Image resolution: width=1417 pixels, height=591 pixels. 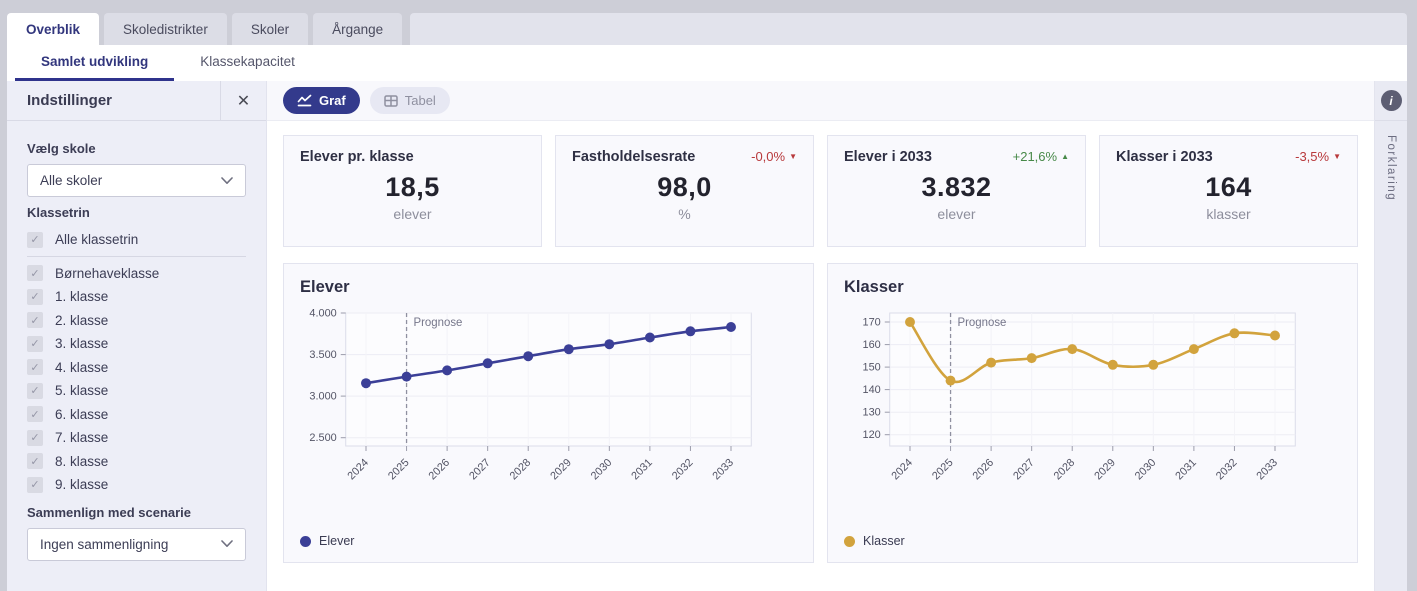 What do you see at coordinates (820, 101) in the screenshot?
I see `view-toggle-toolbar: Graf Tabel` at bounding box center [820, 101].